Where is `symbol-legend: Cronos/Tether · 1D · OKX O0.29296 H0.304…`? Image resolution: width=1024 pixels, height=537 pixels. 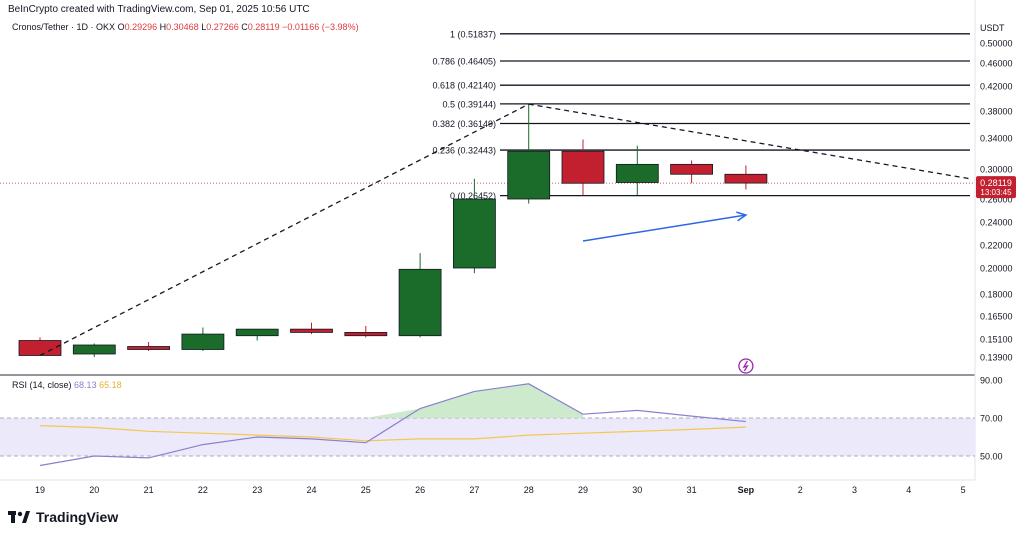 symbol-legend: Cronos/Tether · 1D · OKX O0.29296 H0.304… is located at coordinates (185, 27).